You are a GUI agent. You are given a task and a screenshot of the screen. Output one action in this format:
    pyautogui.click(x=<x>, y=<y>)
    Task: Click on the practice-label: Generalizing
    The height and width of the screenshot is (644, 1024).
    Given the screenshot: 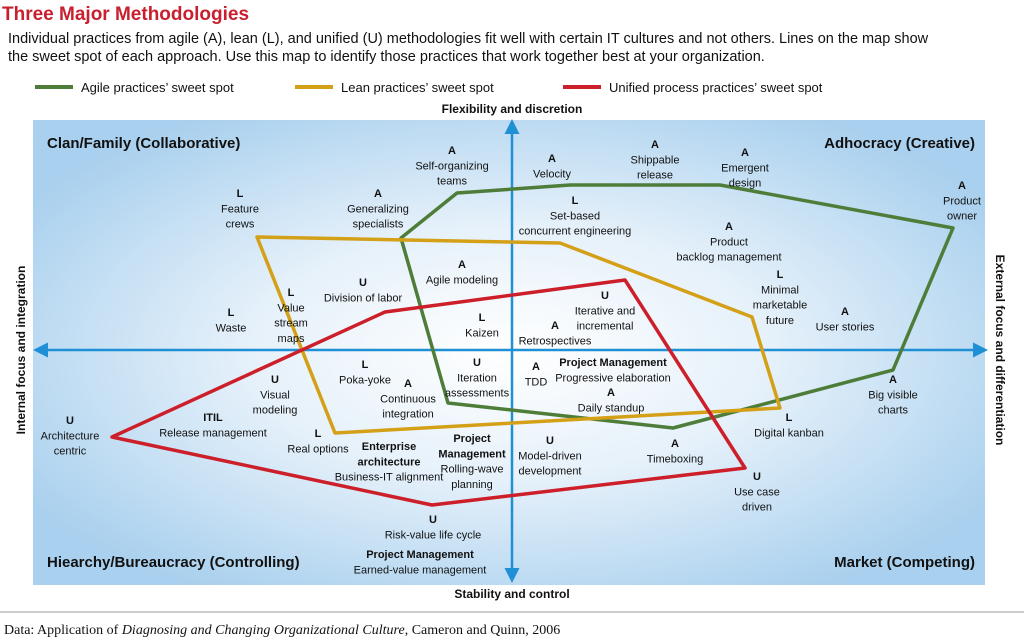 What is the action you would take?
    pyautogui.click(x=378, y=209)
    